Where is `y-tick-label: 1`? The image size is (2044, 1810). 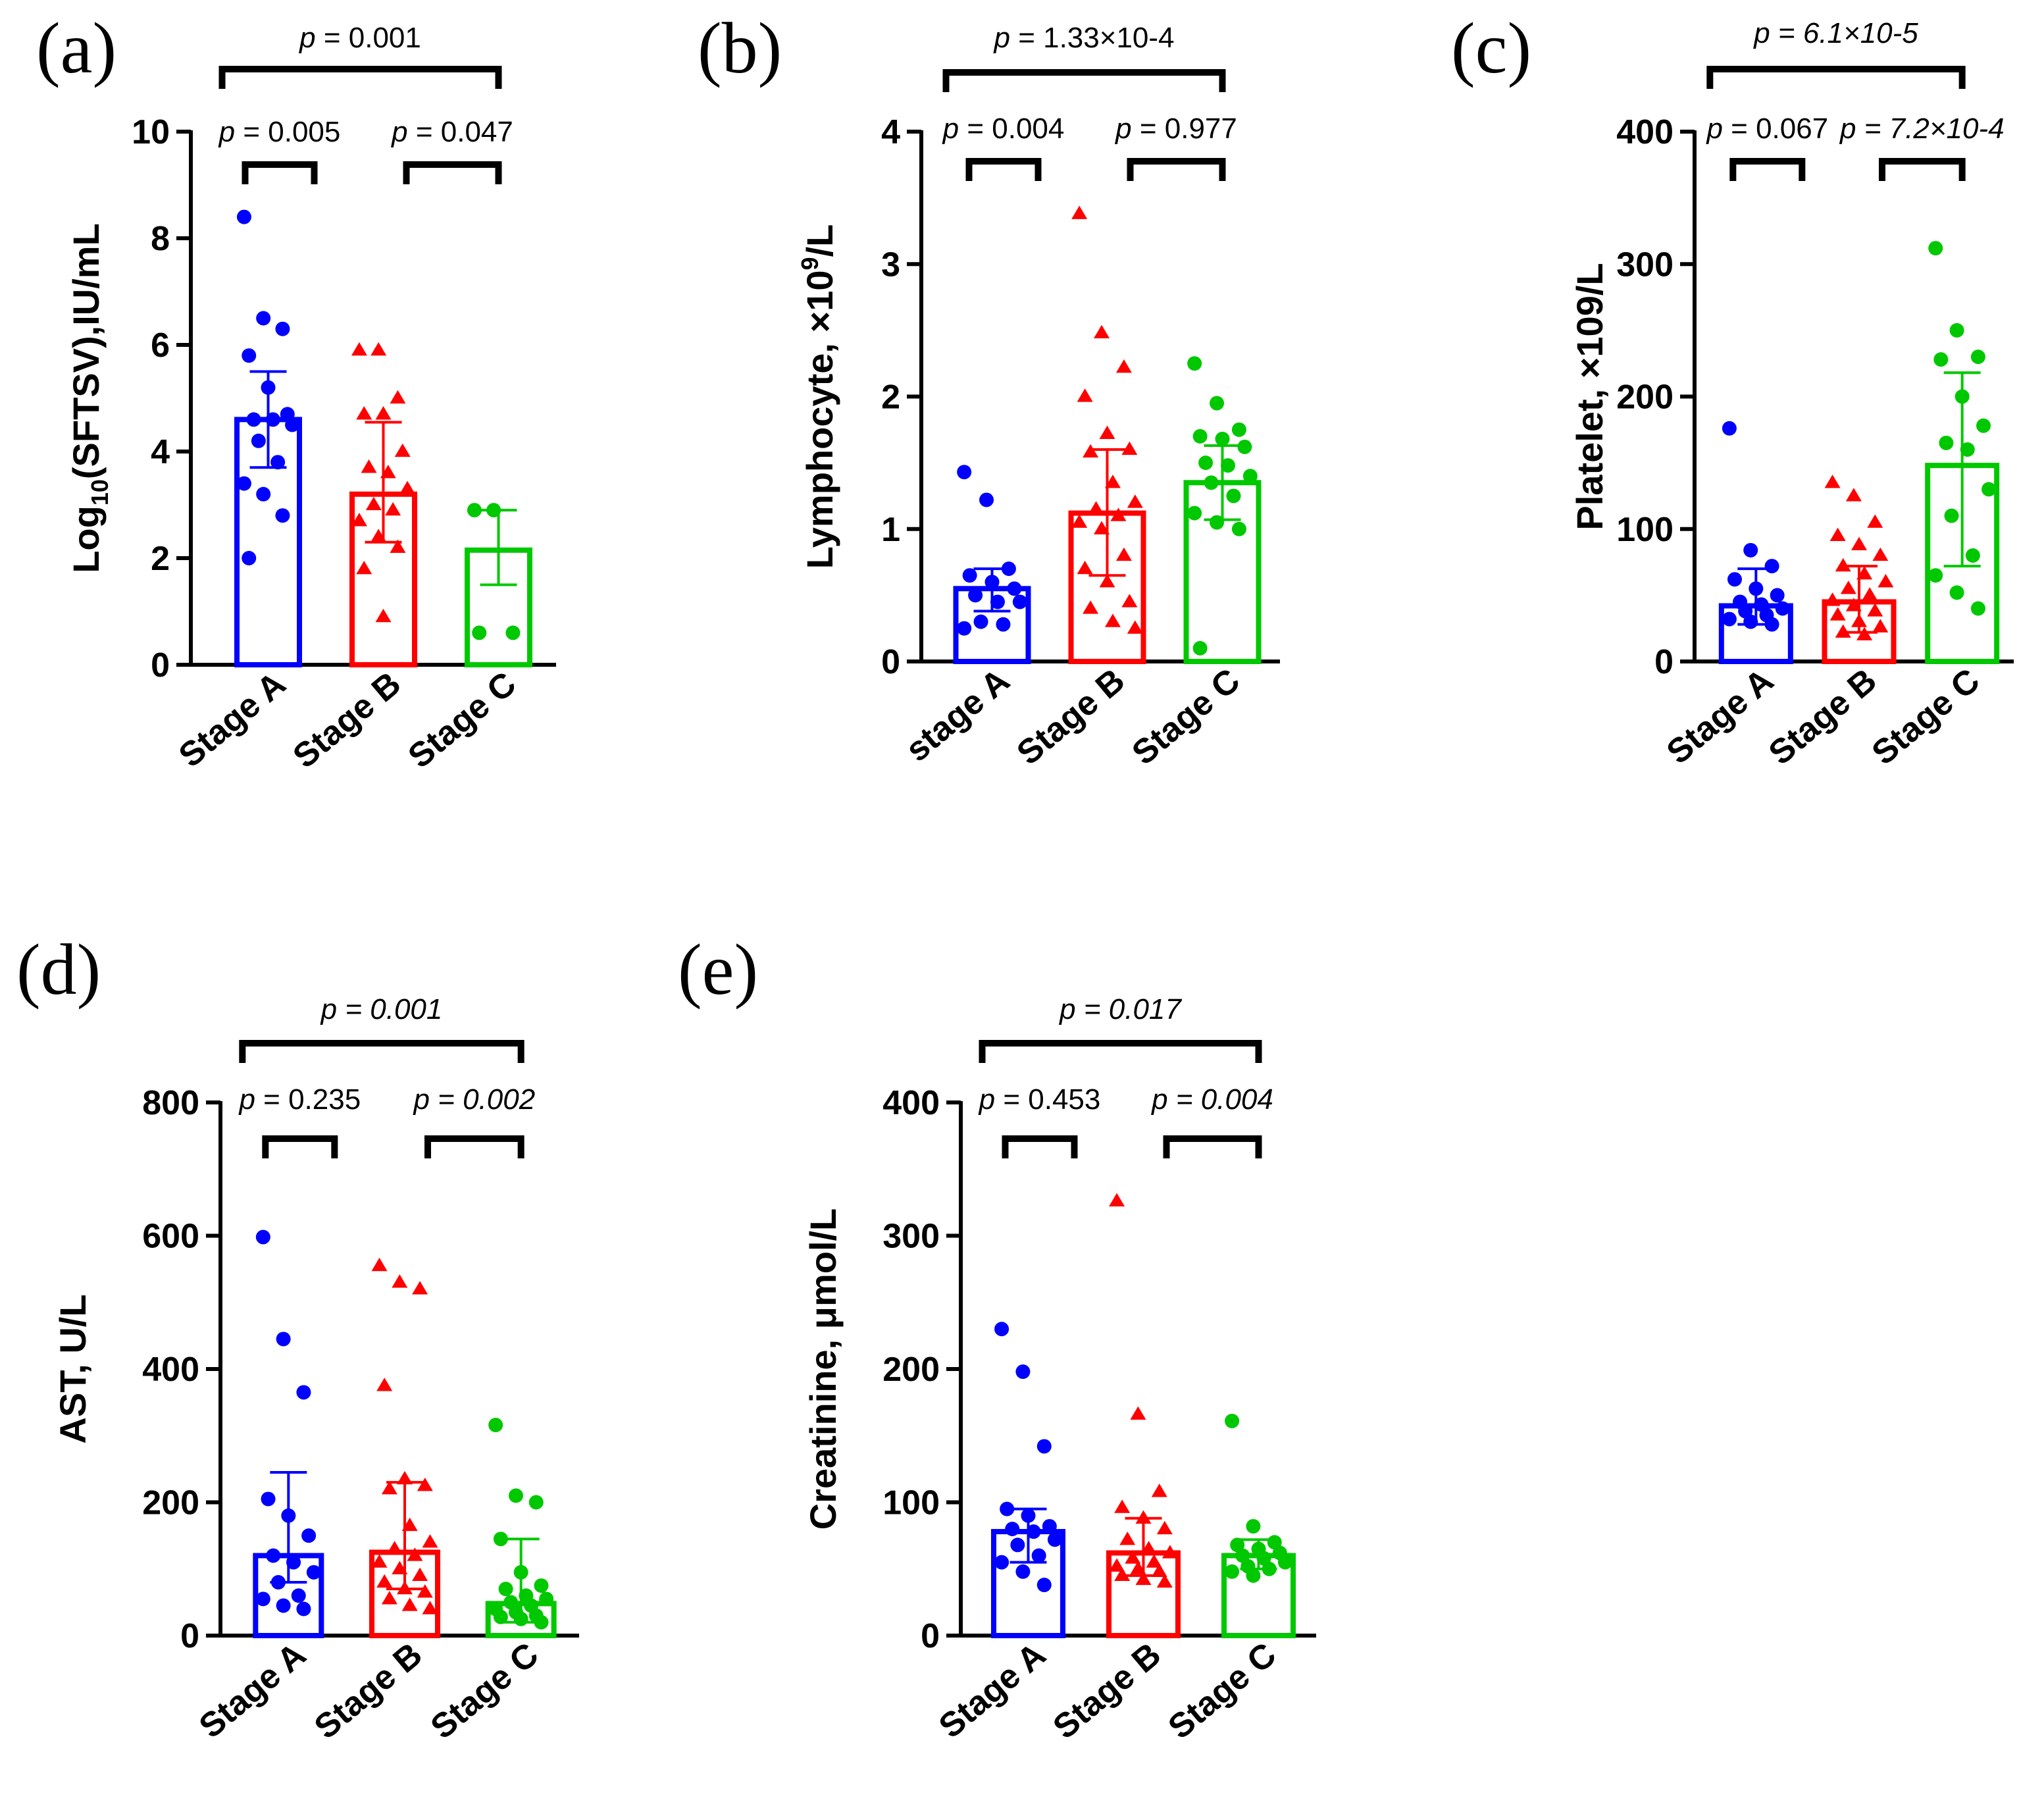
y-tick-label: 1 is located at coordinates (890, 530).